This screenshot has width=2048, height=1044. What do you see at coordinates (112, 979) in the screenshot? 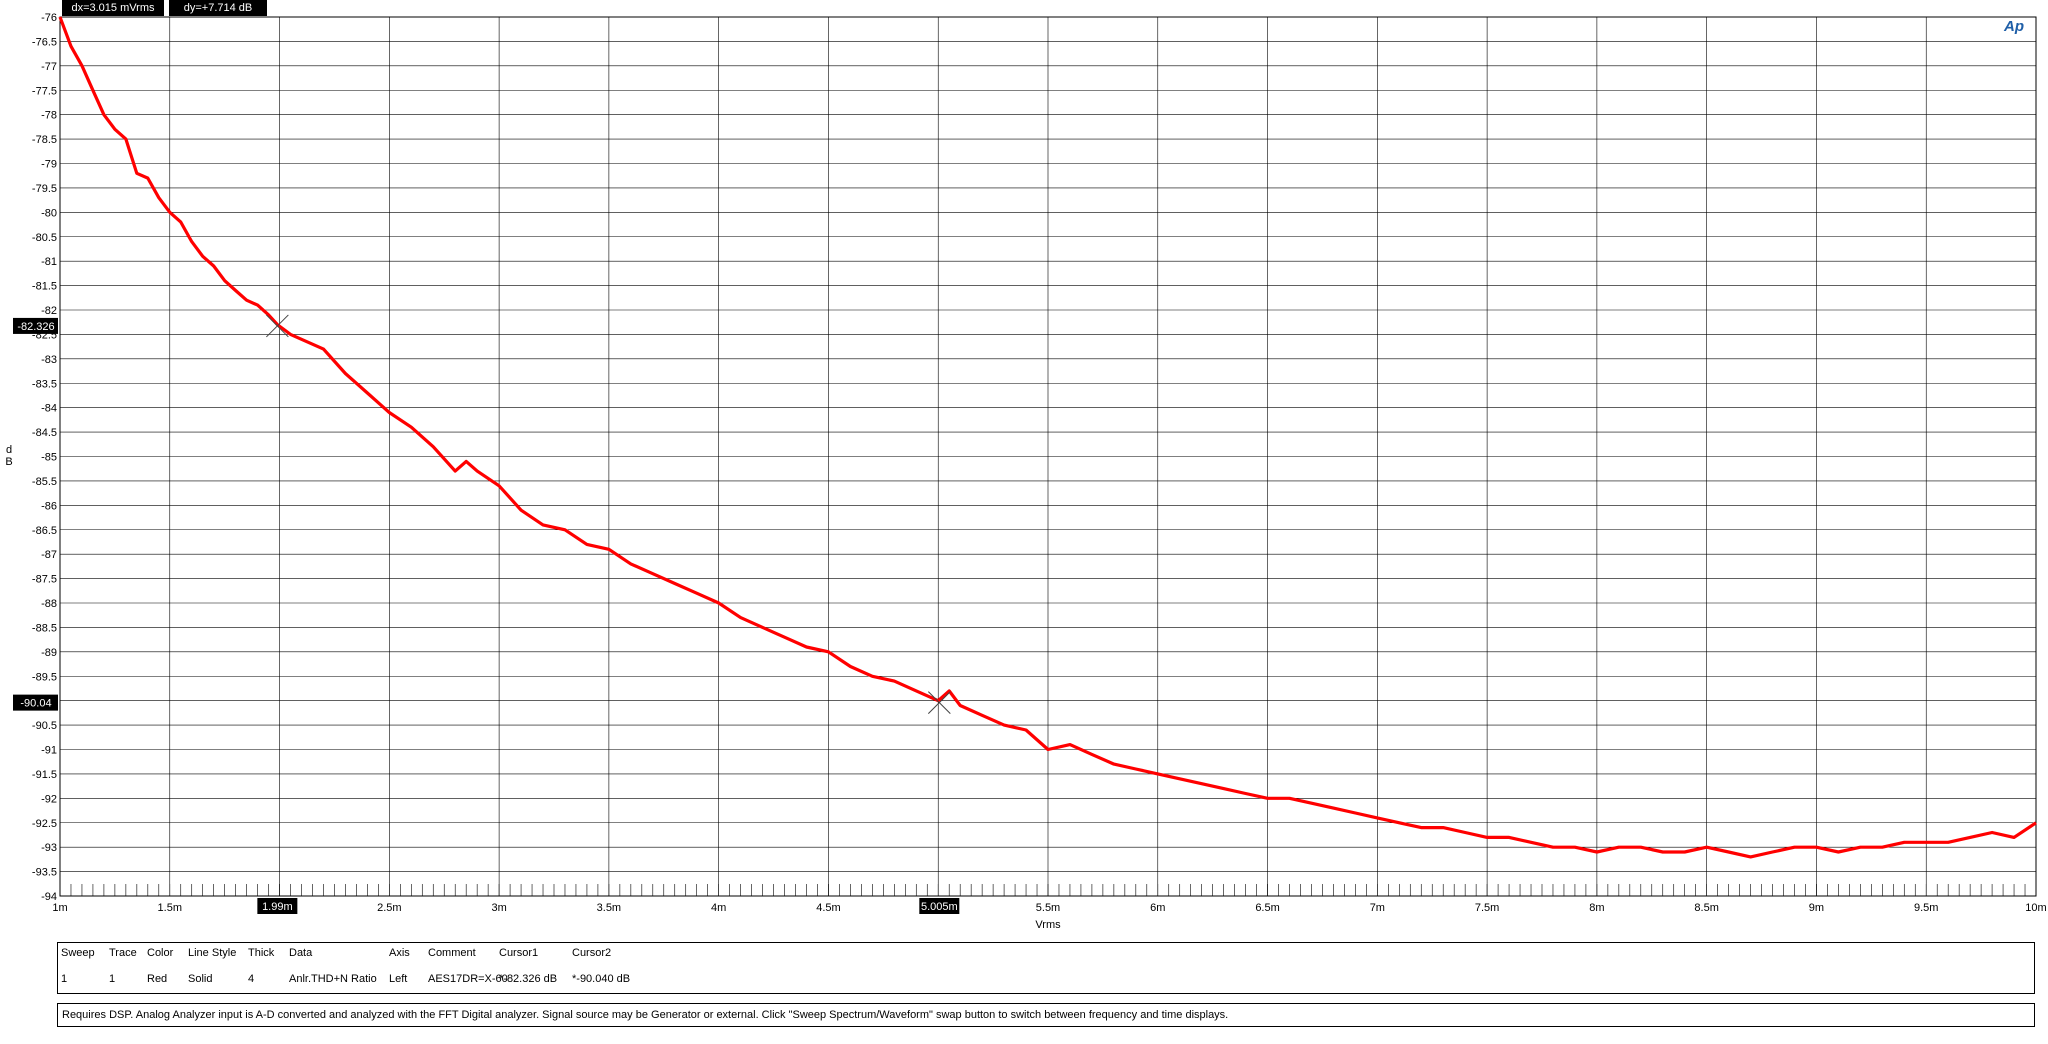
I see `legend-cell-trace: 1` at bounding box center [112, 979].